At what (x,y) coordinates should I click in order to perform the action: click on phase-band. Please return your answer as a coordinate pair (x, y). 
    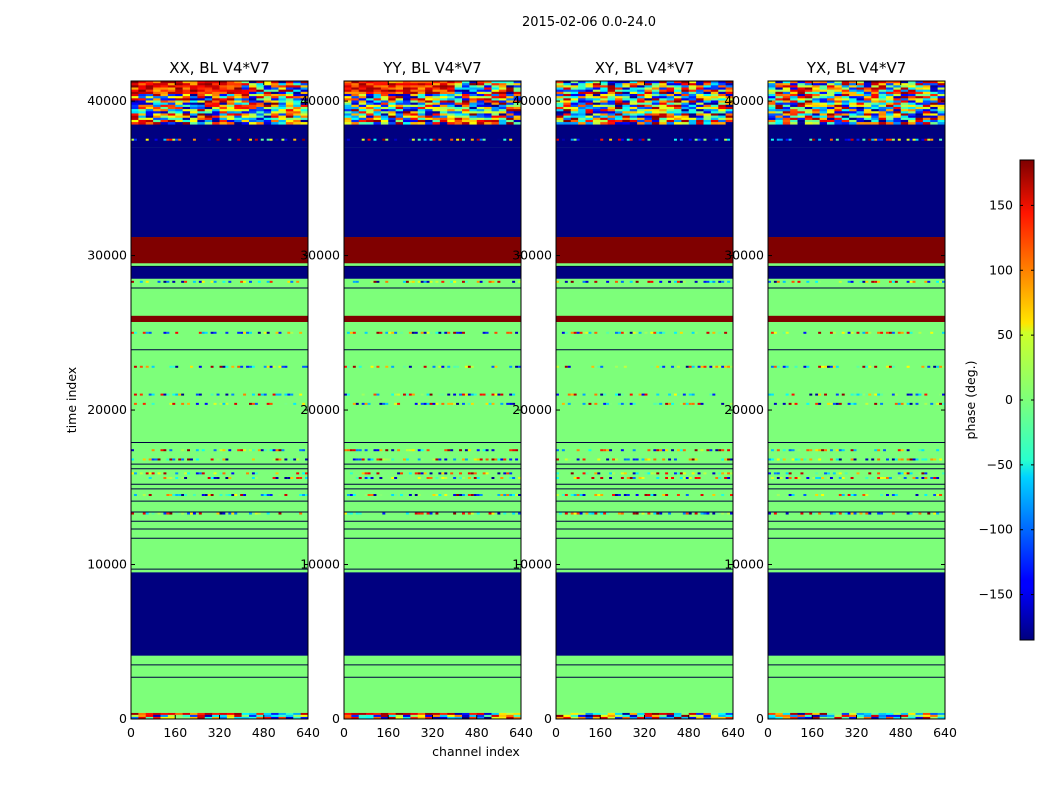
    Looking at the image, I should click on (644, 250).